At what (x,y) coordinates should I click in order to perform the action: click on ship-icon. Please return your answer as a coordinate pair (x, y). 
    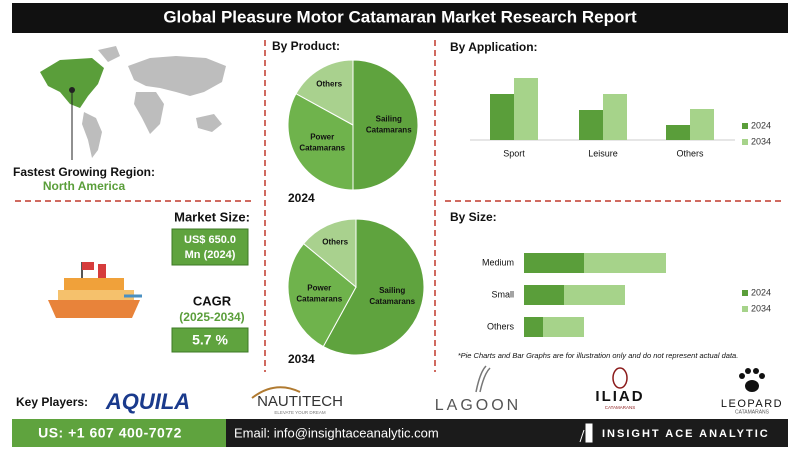
    Looking at the image, I should click on (95, 290).